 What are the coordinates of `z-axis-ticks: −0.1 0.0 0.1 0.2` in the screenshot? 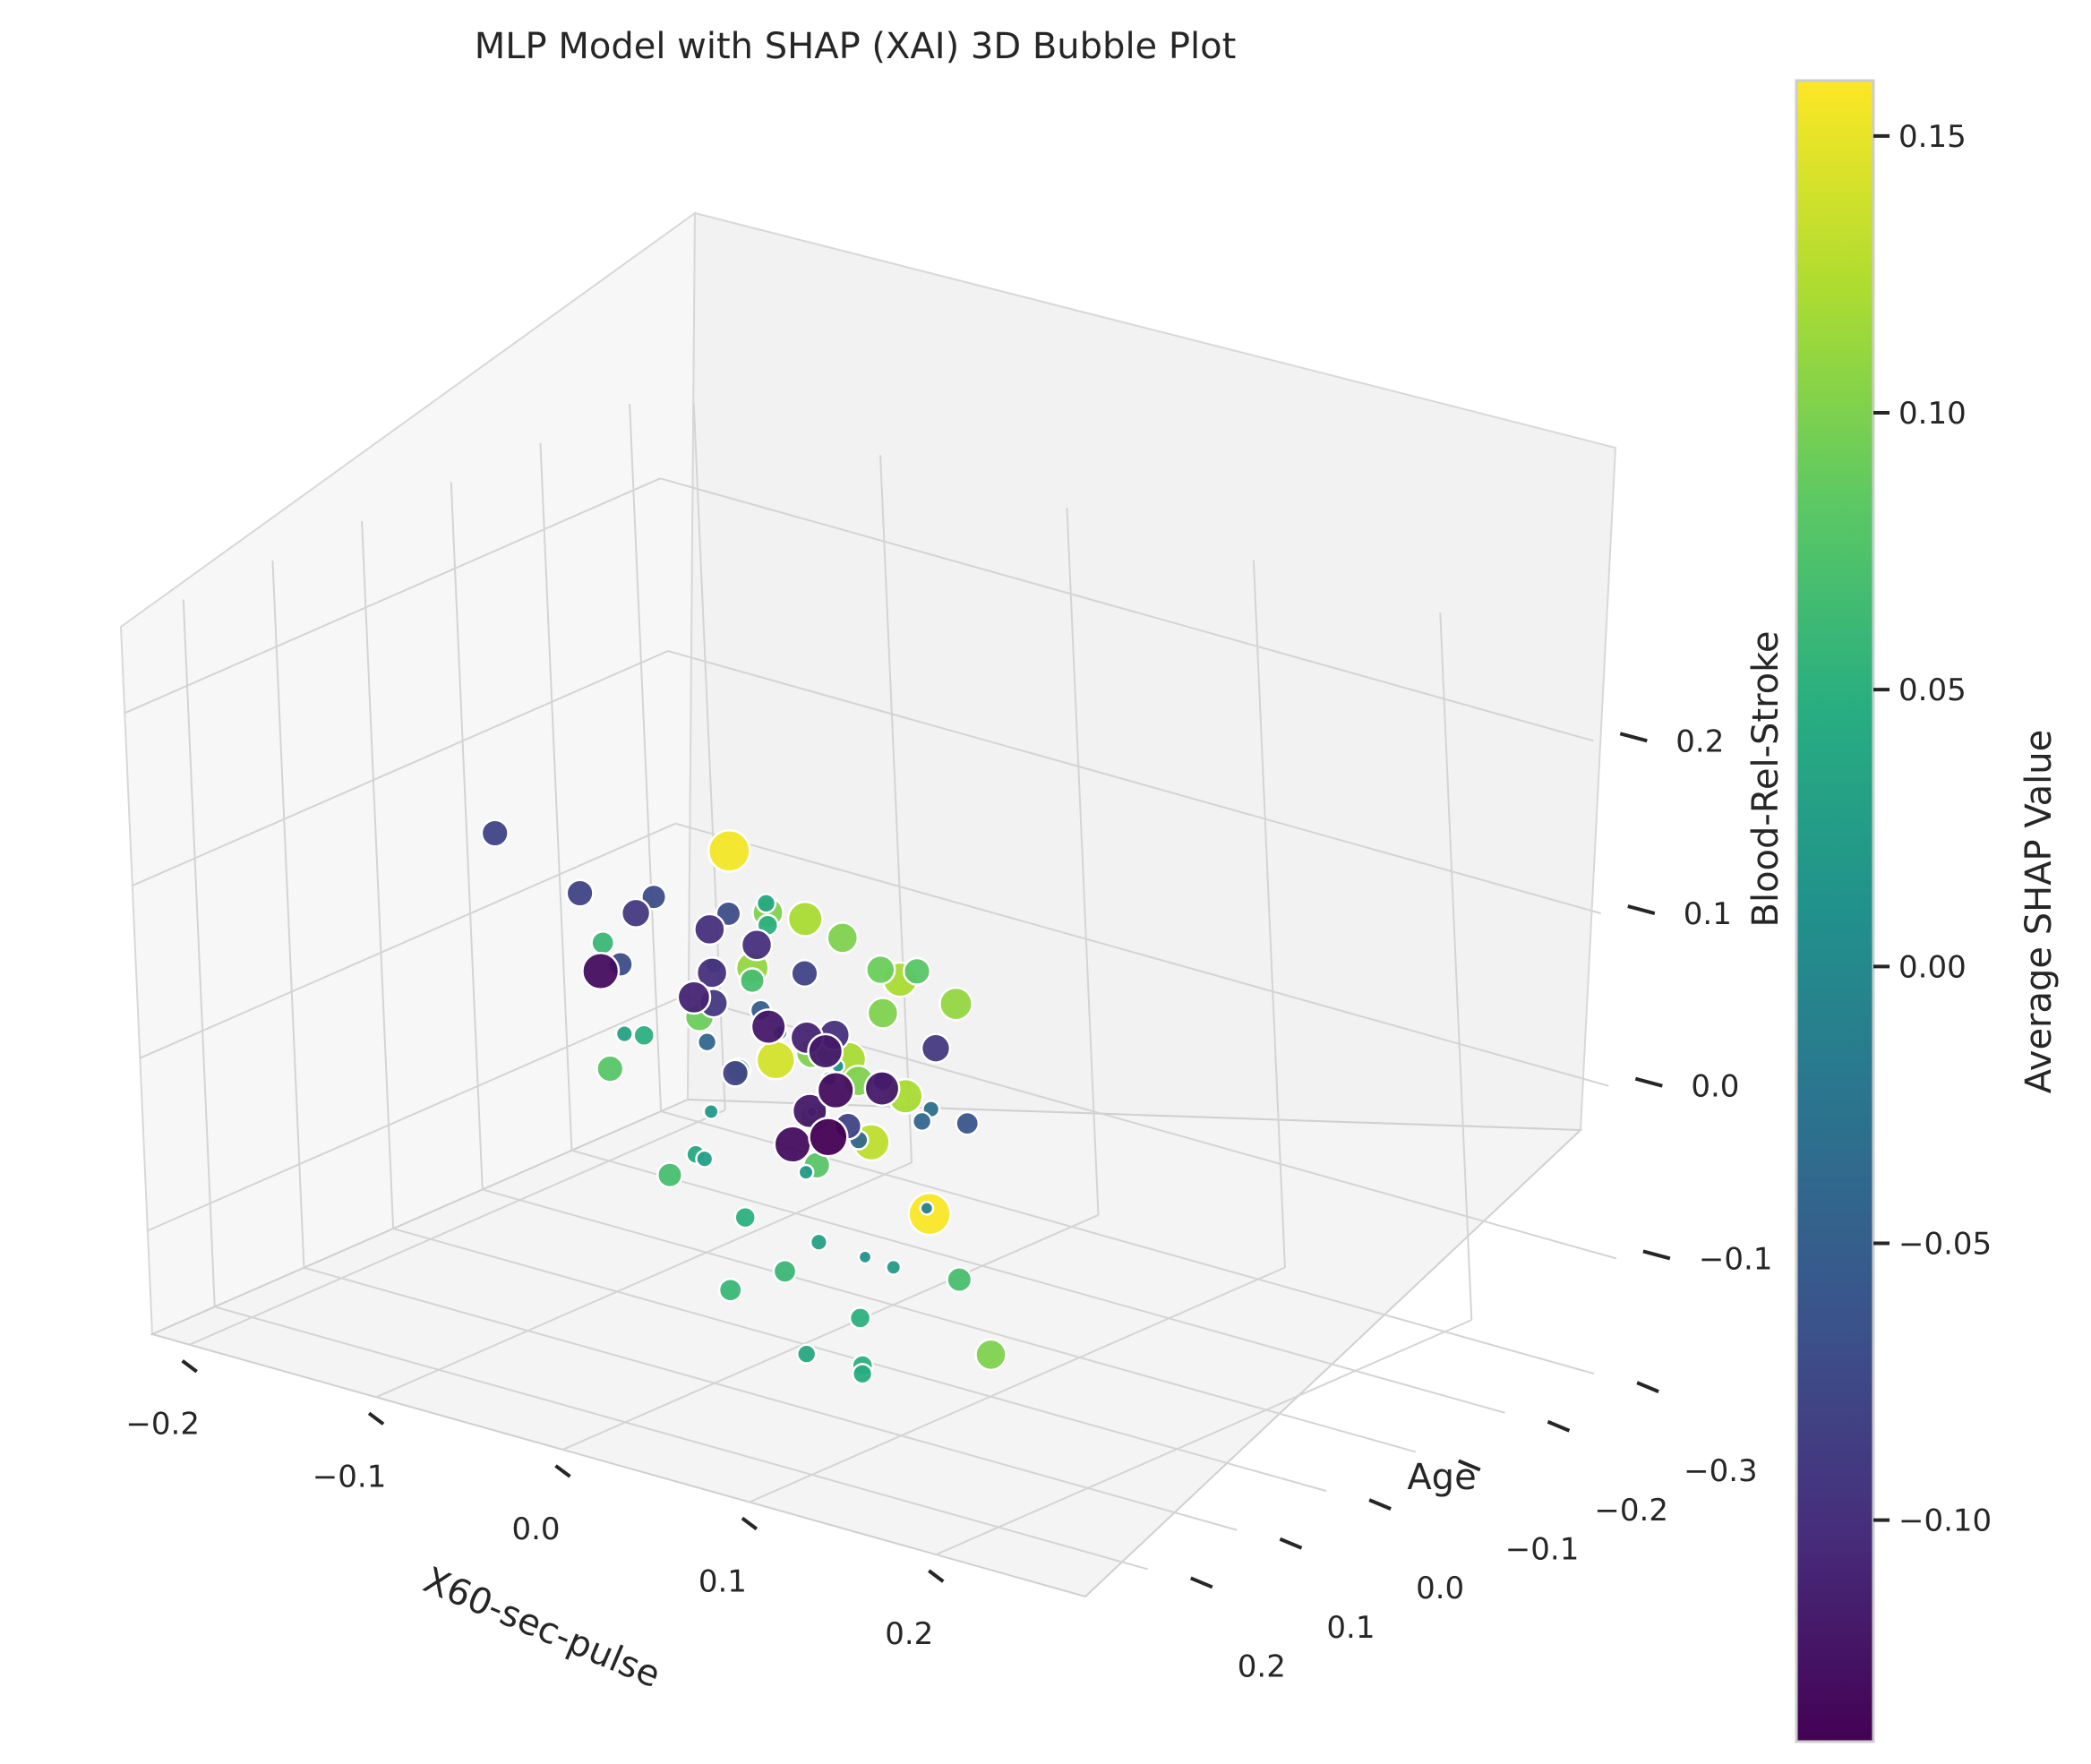 It's located at (1696, 1000).